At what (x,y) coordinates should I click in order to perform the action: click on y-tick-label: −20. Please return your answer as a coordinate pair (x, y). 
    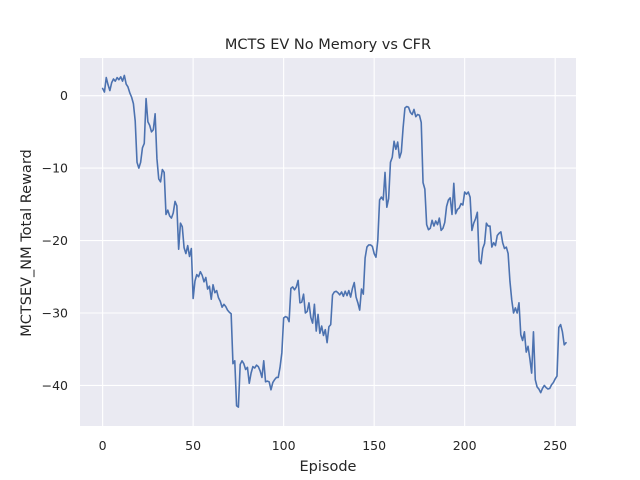
    Looking at the image, I should click on (55, 240).